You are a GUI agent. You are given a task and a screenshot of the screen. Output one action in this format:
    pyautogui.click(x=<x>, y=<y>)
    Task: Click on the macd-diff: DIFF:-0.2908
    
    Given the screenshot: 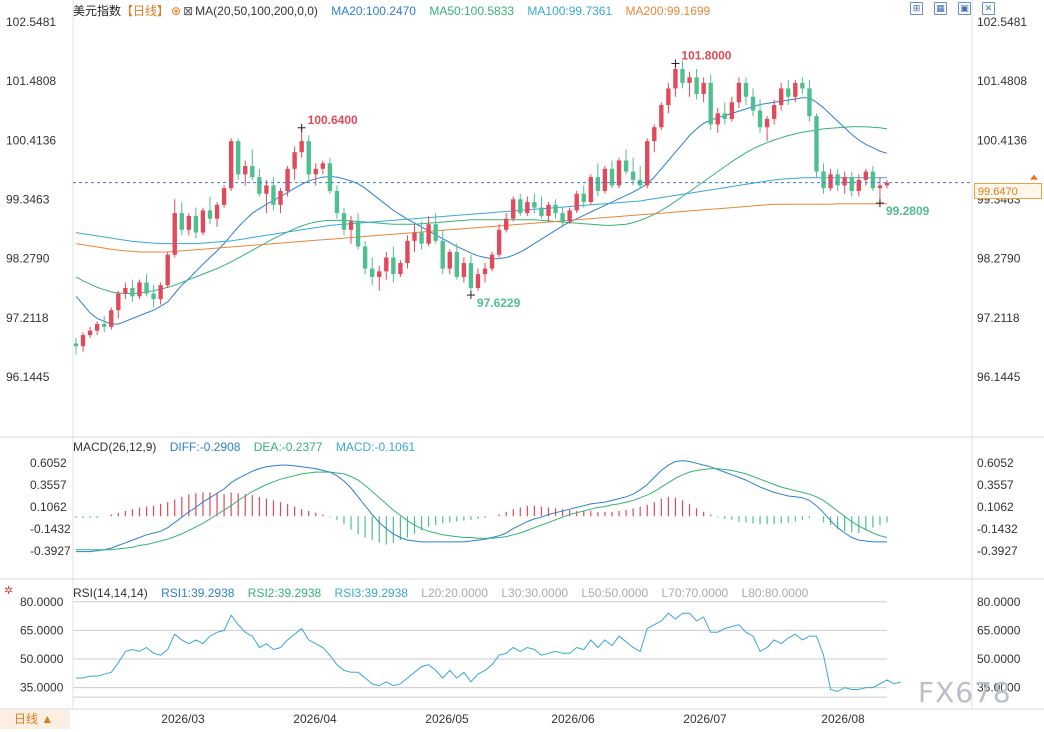 What is the action you would take?
    pyautogui.click(x=205, y=447)
    